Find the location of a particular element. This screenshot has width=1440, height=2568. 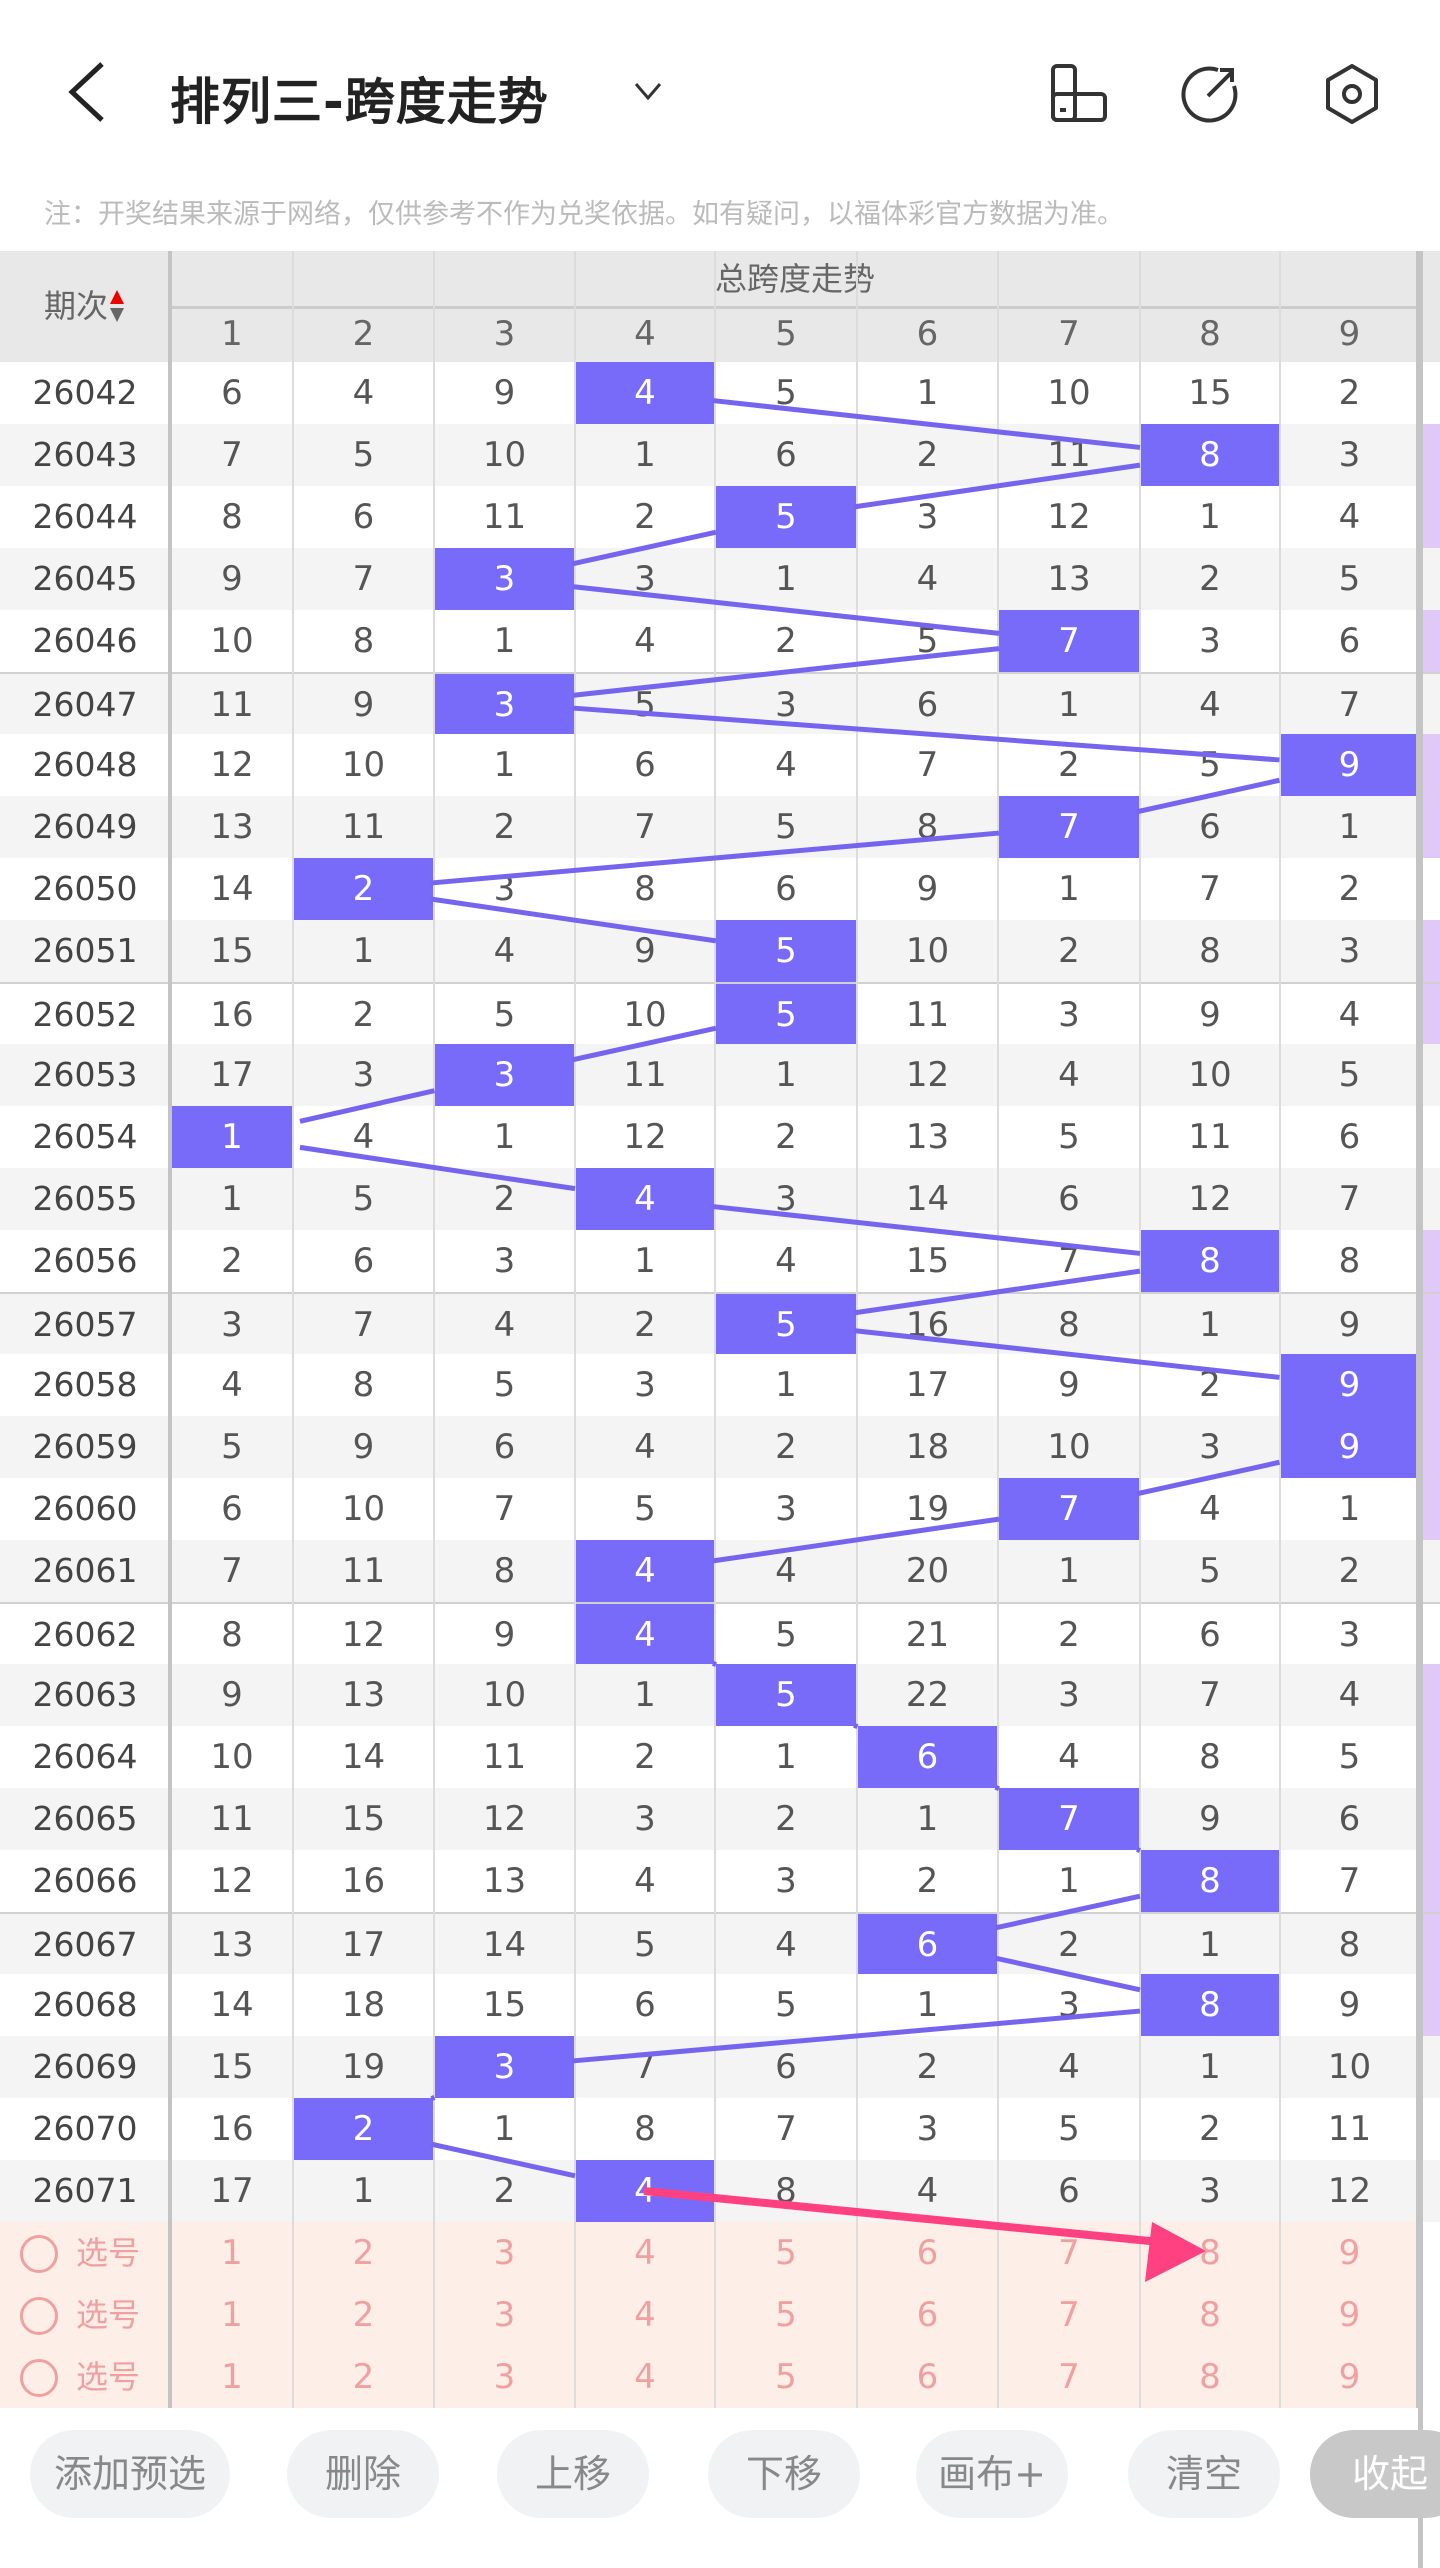

value-cell: 21 is located at coordinates (927, 1635).